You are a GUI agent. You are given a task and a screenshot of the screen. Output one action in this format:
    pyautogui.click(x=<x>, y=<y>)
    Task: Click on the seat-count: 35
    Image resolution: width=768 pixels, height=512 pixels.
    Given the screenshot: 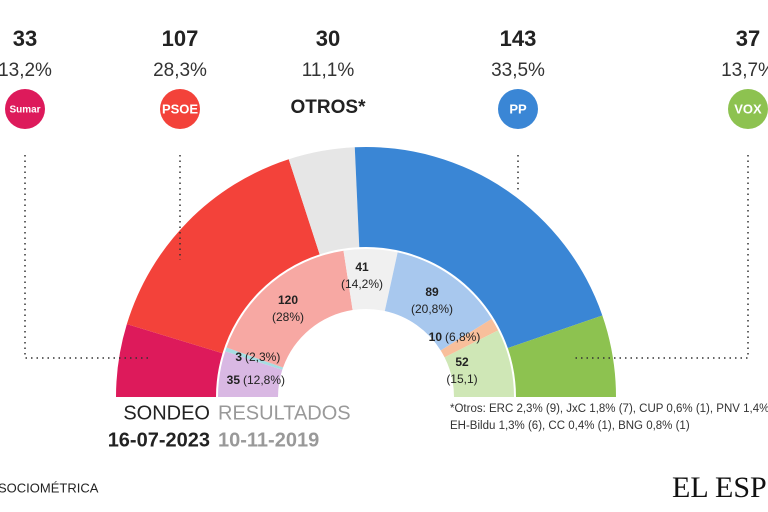 What is the action you would take?
    pyautogui.click(x=234, y=380)
    